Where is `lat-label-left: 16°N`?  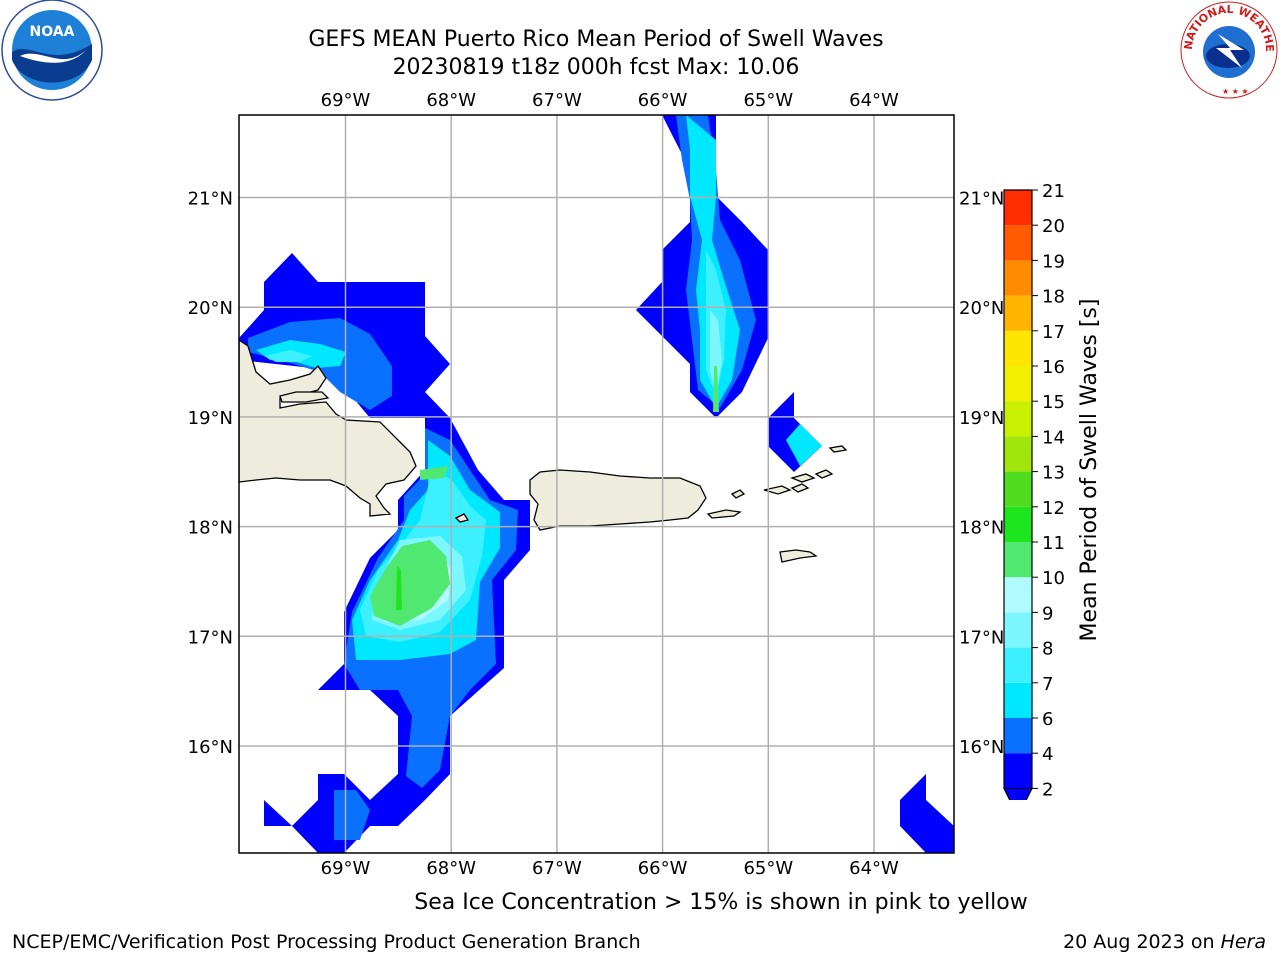 lat-label-left: 16°N is located at coordinates (210, 747).